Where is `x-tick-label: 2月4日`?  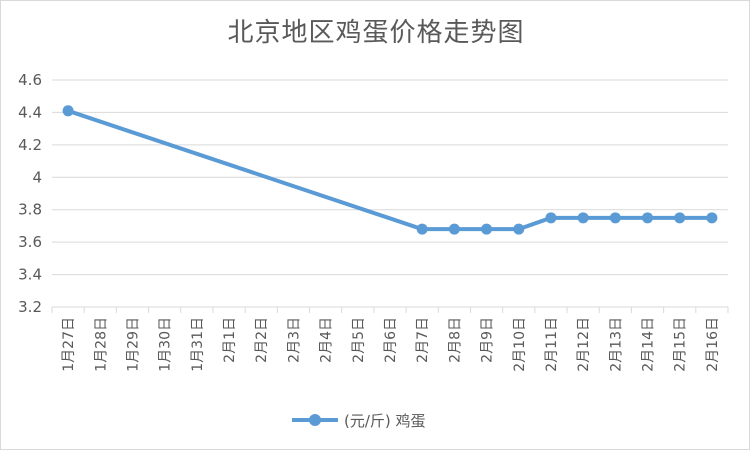
x-tick-label: 2月4日 is located at coordinates (327, 340).